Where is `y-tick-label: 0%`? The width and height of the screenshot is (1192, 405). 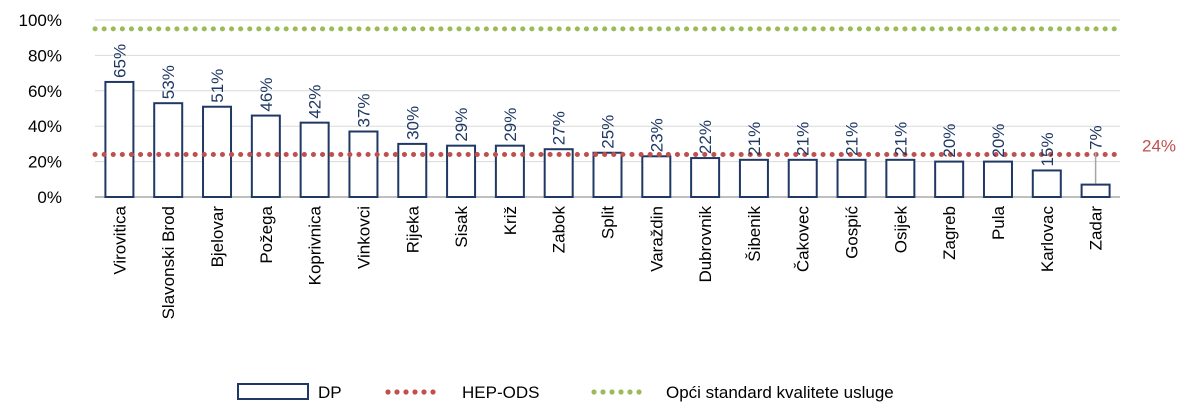 y-tick-label: 0% is located at coordinates (49, 197).